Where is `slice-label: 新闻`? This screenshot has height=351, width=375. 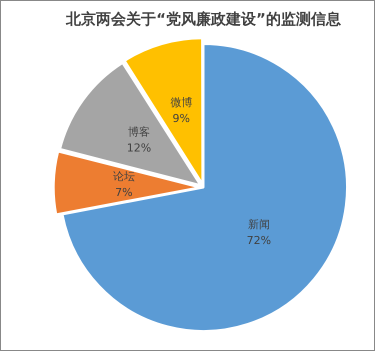
slice-label: 新闻 is located at coordinates (259, 225).